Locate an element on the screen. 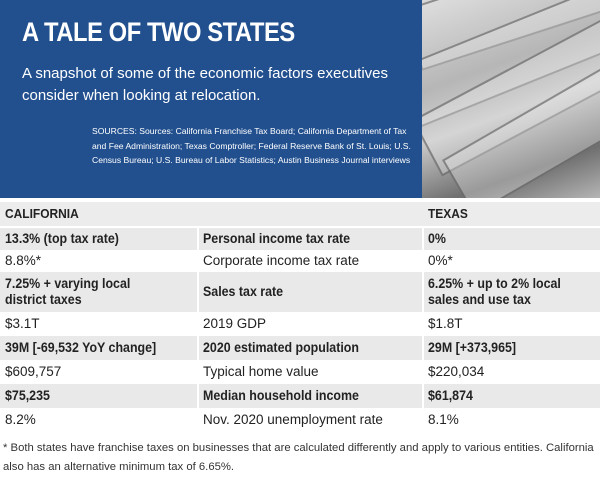 The image size is (600, 482). table-row: 8.8%* Corporate income tax rate 0%* is located at coordinates (300, 261).